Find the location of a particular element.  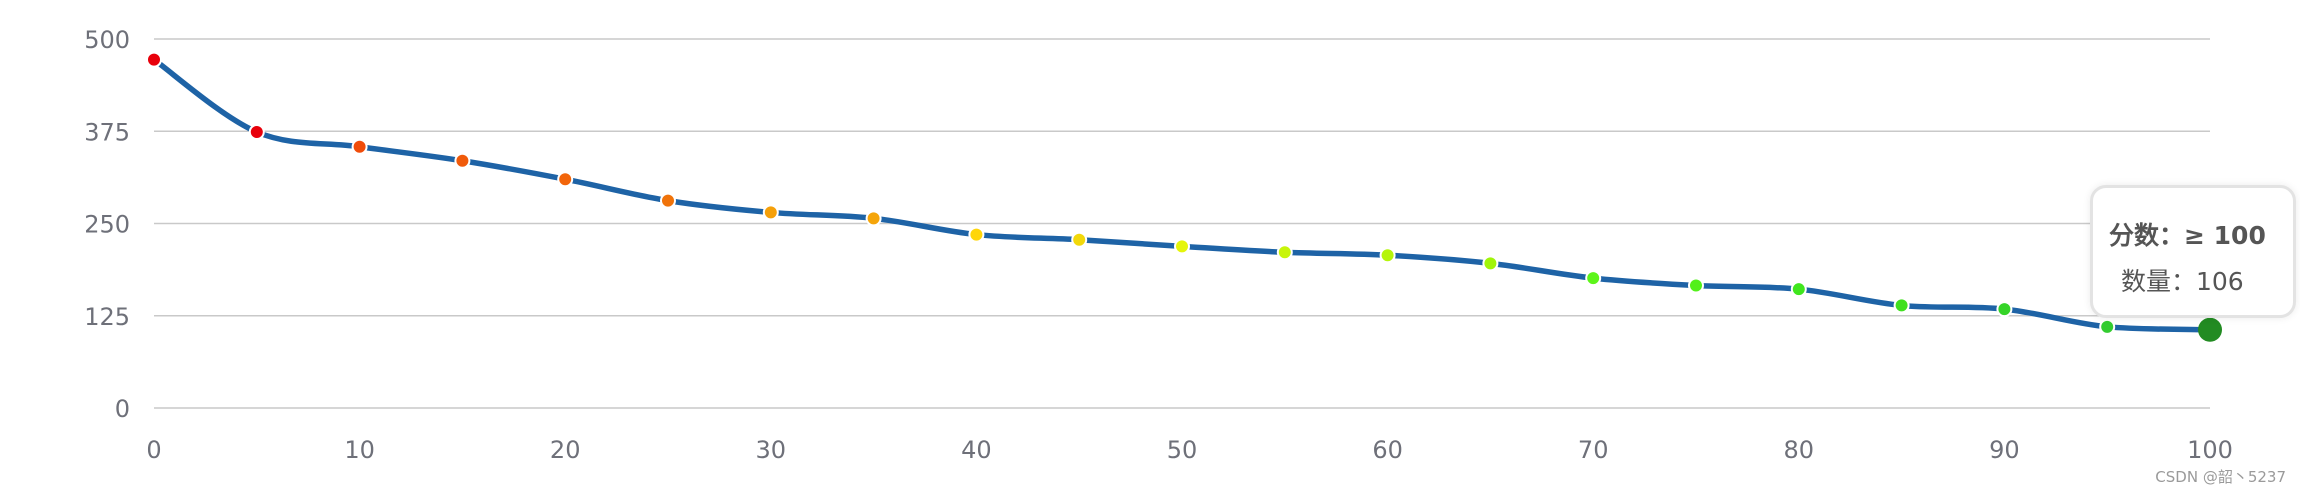

x-tick-label: 60 is located at coordinates (1387, 450).